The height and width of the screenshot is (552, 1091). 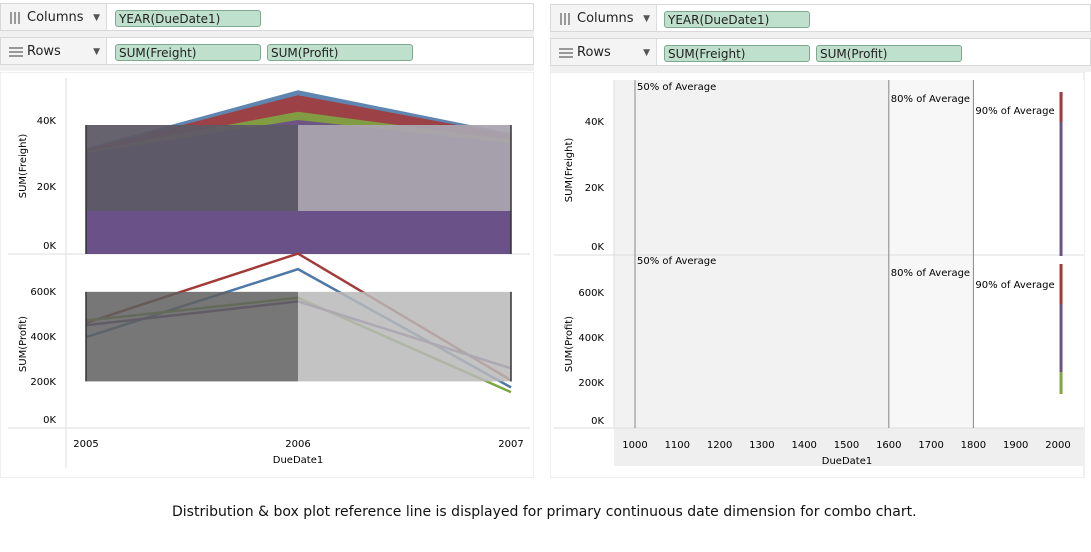 What do you see at coordinates (846, 445) in the screenshot?
I see `x-tick: 1500` at bounding box center [846, 445].